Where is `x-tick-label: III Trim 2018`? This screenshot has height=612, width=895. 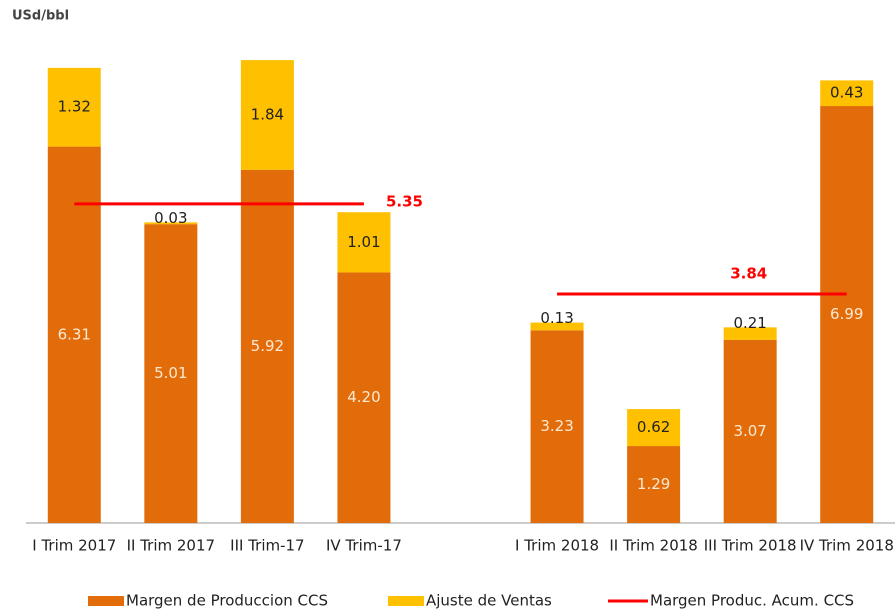
x-tick-label: III Trim 2018 is located at coordinates (750, 546).